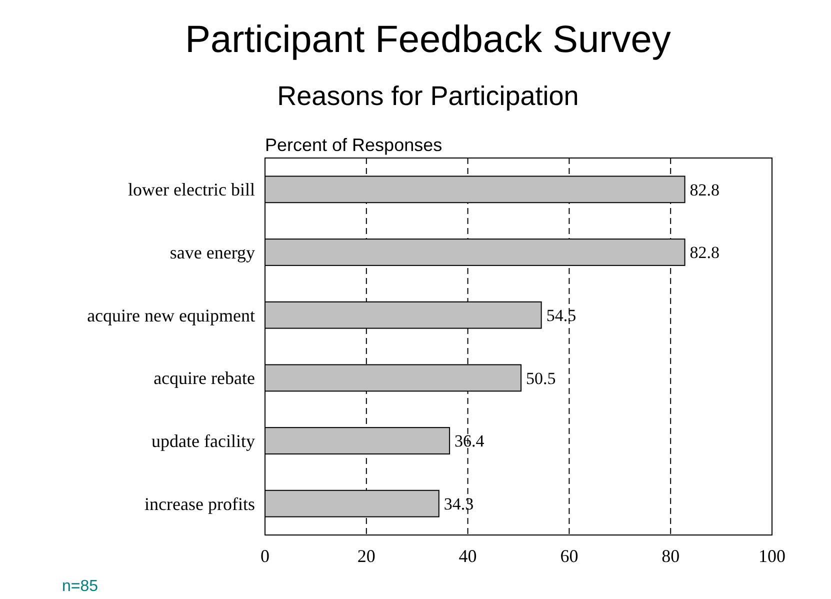 This screenshot has width=831, height=599. Describe the element at coordinates (428, 40) in the screenshot. I see `chart-title: Participant Feedback Survey` at that location.